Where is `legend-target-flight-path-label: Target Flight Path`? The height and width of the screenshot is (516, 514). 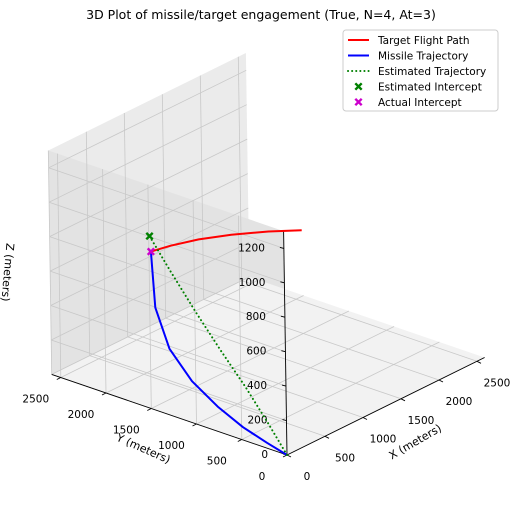 legend-target-flight-path-label: Target Flight Path is located at coordinates (423, 41).